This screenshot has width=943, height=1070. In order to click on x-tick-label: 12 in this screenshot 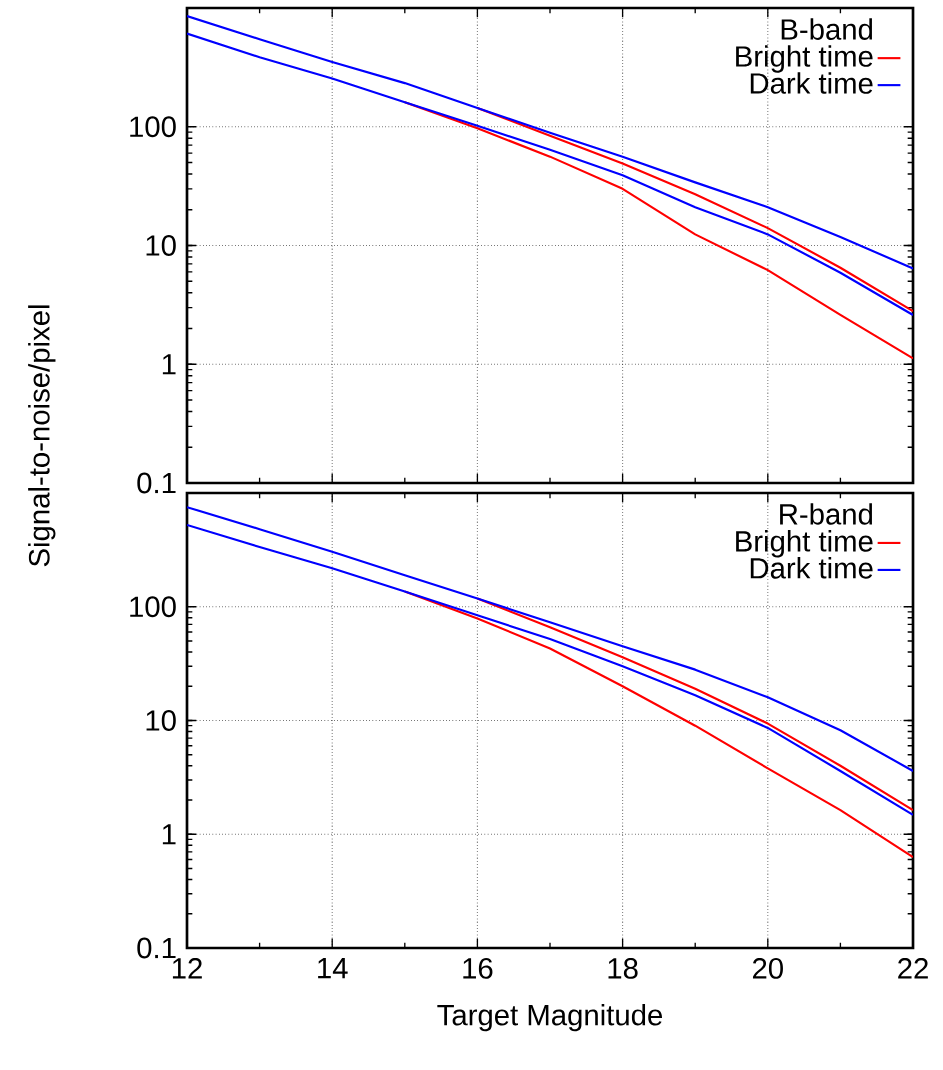, I will do `click(187, 968)`.